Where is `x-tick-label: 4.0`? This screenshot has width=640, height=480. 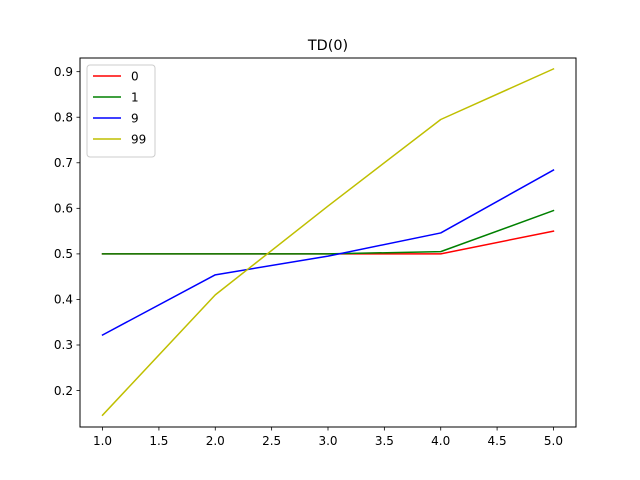 x-tick-label: 4.0 is located at coordinates (440, 441).